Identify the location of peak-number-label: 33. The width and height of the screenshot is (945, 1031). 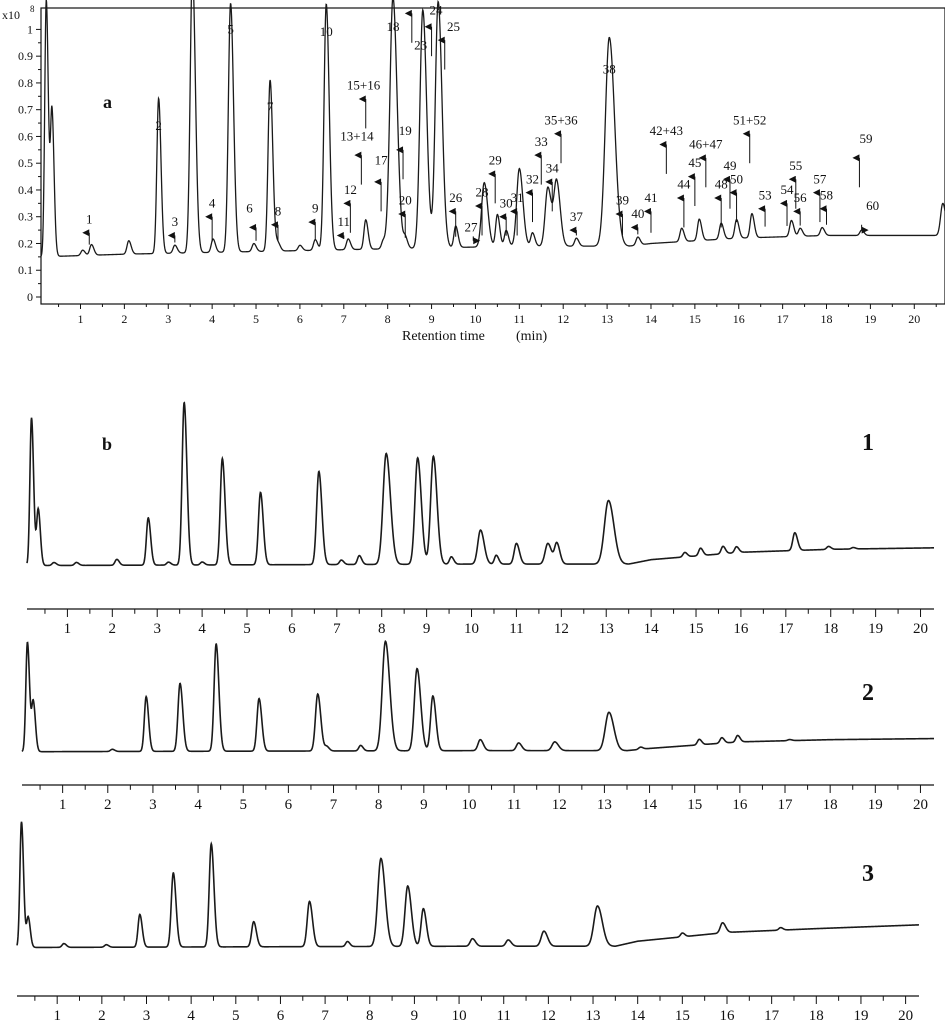
(541, 141).